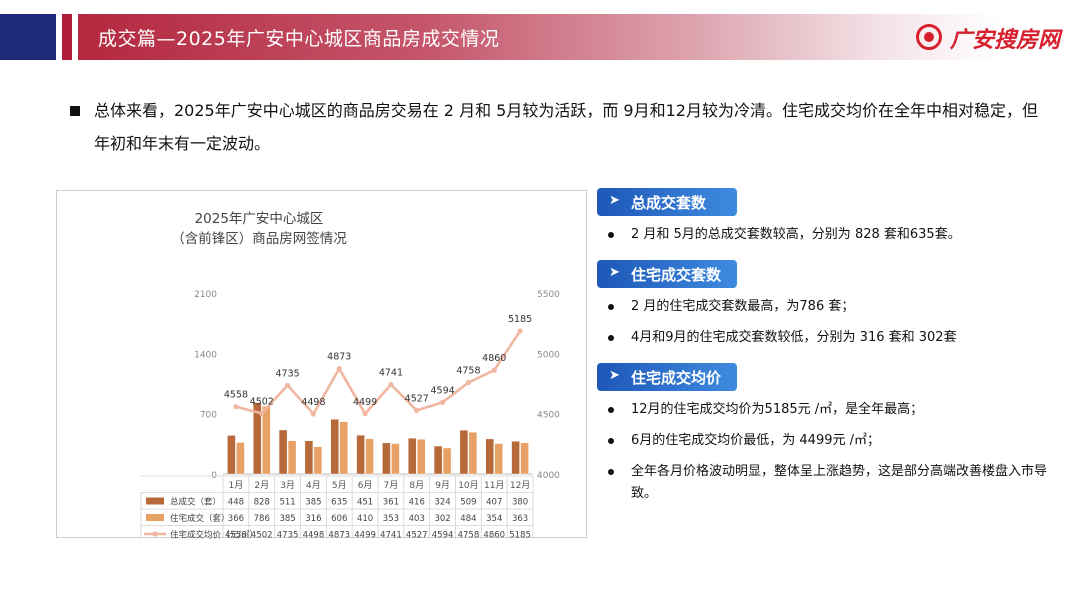 This screenshot has width=1080, height=608. I want to click on header-crimson-stripe, so click(67, 37).